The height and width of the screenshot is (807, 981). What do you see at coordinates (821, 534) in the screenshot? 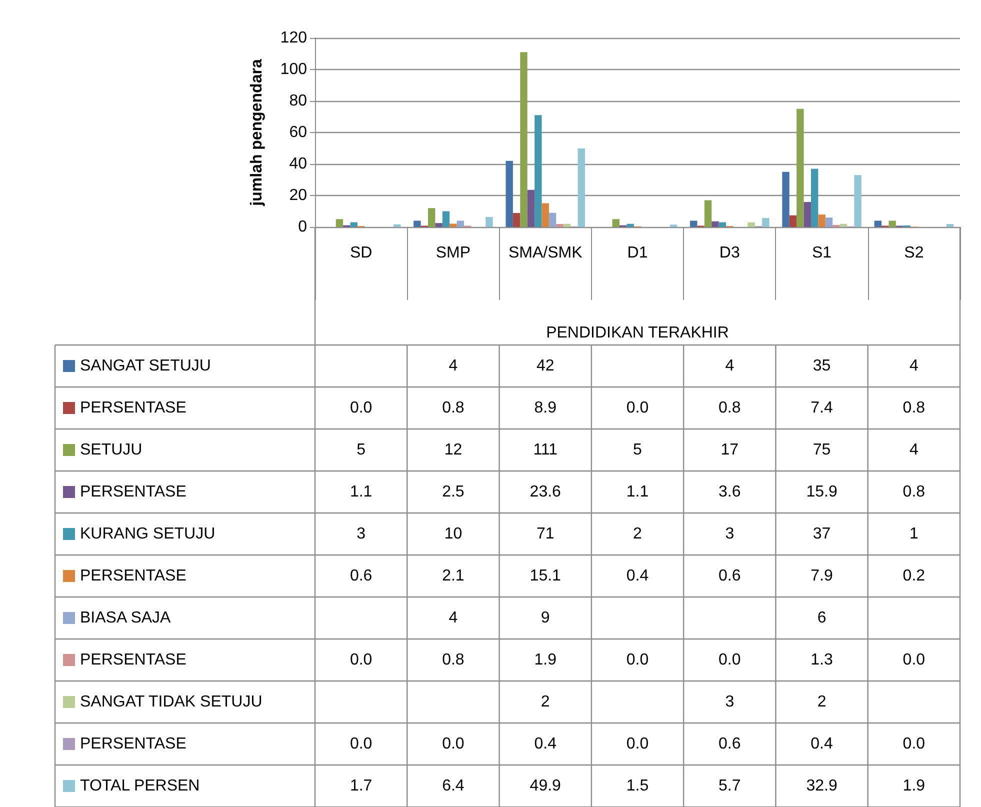
I see `data-label: 37` at bounding box center [821, 534].